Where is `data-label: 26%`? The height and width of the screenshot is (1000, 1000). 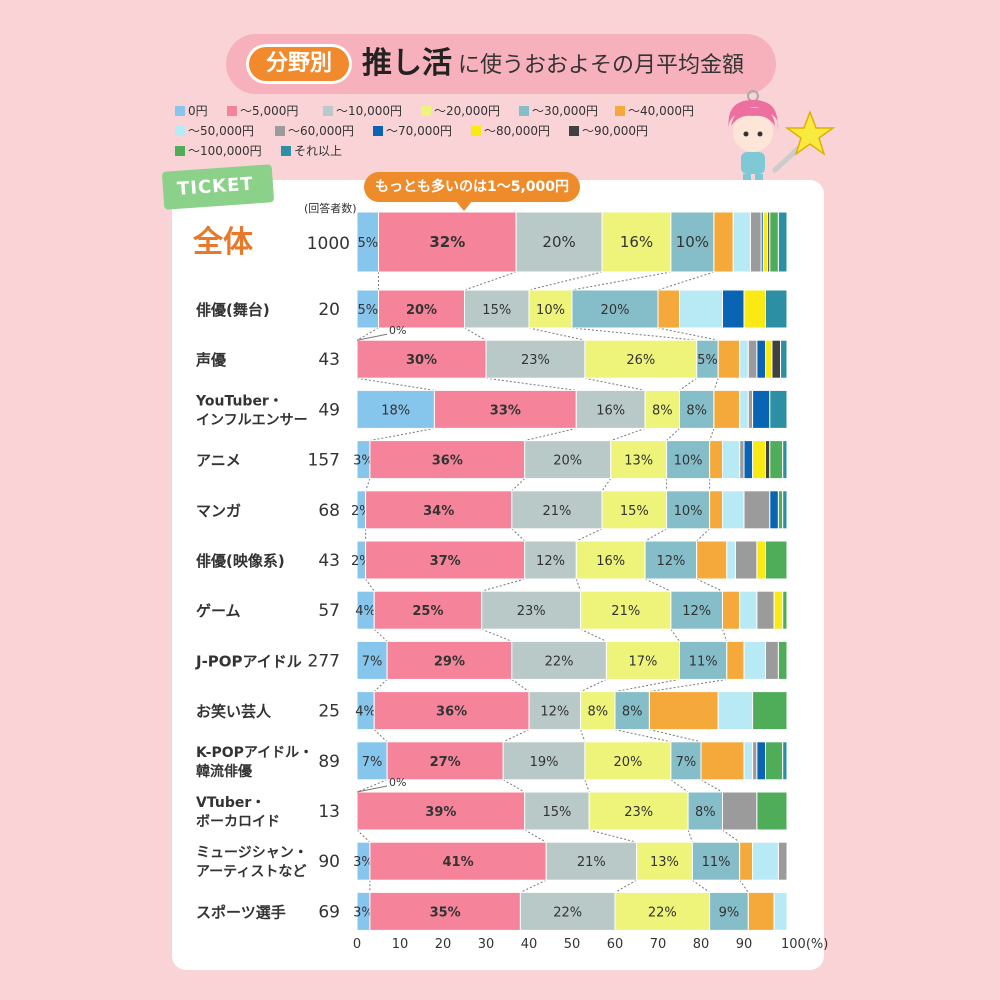 data-label: 26% is located at coordinates (640, 360).